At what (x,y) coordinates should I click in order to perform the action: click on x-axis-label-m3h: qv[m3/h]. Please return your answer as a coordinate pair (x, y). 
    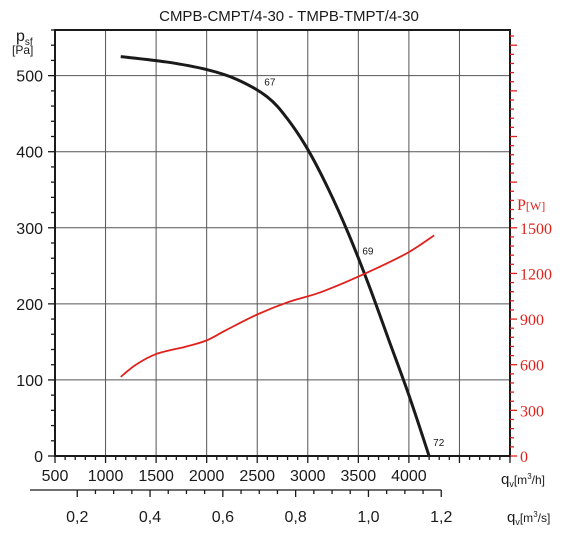
    Looking at the image, I should click on (523, 480).